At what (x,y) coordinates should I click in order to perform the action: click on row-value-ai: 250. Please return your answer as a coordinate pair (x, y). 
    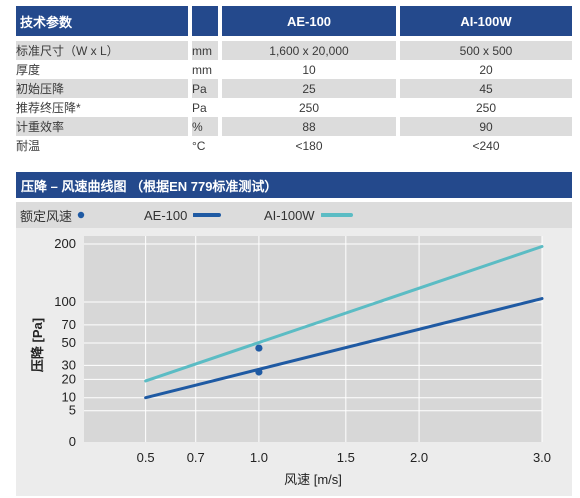
    Looking at the image, I should click on (486, 107).